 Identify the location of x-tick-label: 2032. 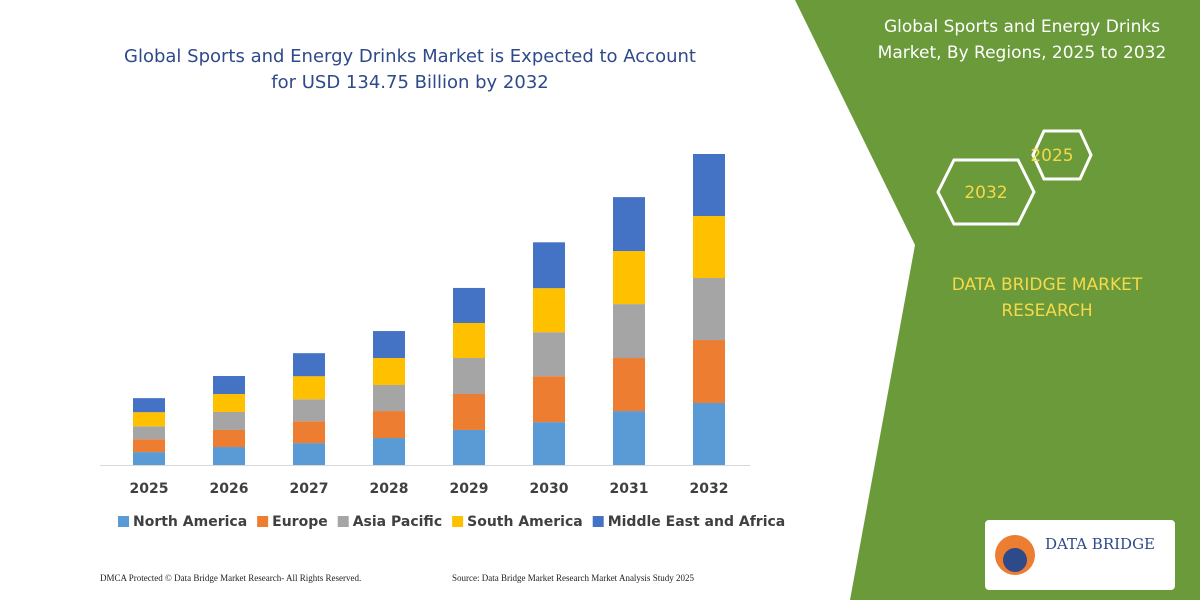
(709, 489).